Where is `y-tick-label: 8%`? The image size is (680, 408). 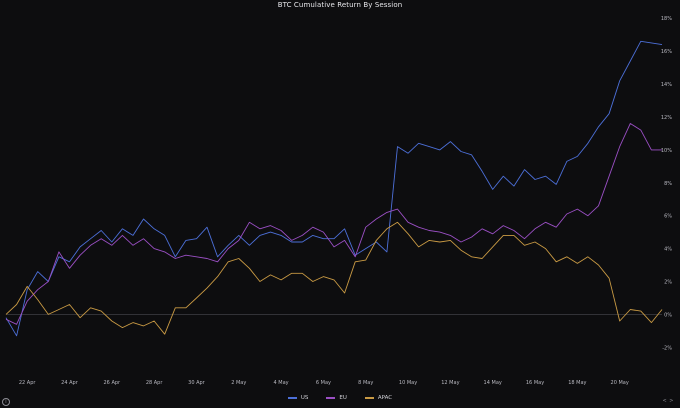
y-tick-label: 8% is located at coordinates (668, 184).